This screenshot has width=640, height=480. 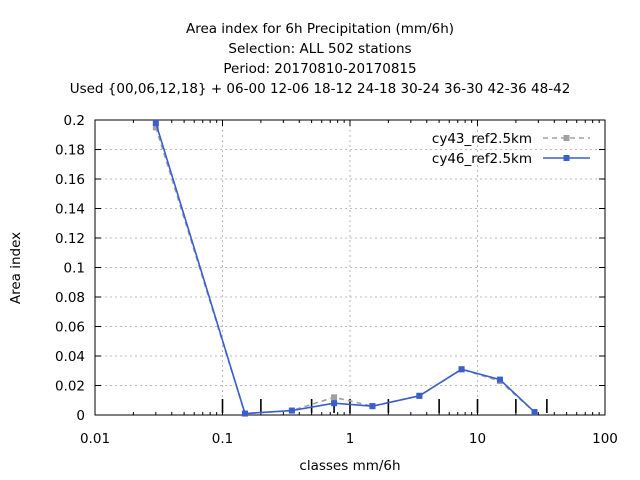 What do you see at coordinates (350, 439) in the screenshot?
I see `x-tick-label: 1` at bounding box center [350, 439].